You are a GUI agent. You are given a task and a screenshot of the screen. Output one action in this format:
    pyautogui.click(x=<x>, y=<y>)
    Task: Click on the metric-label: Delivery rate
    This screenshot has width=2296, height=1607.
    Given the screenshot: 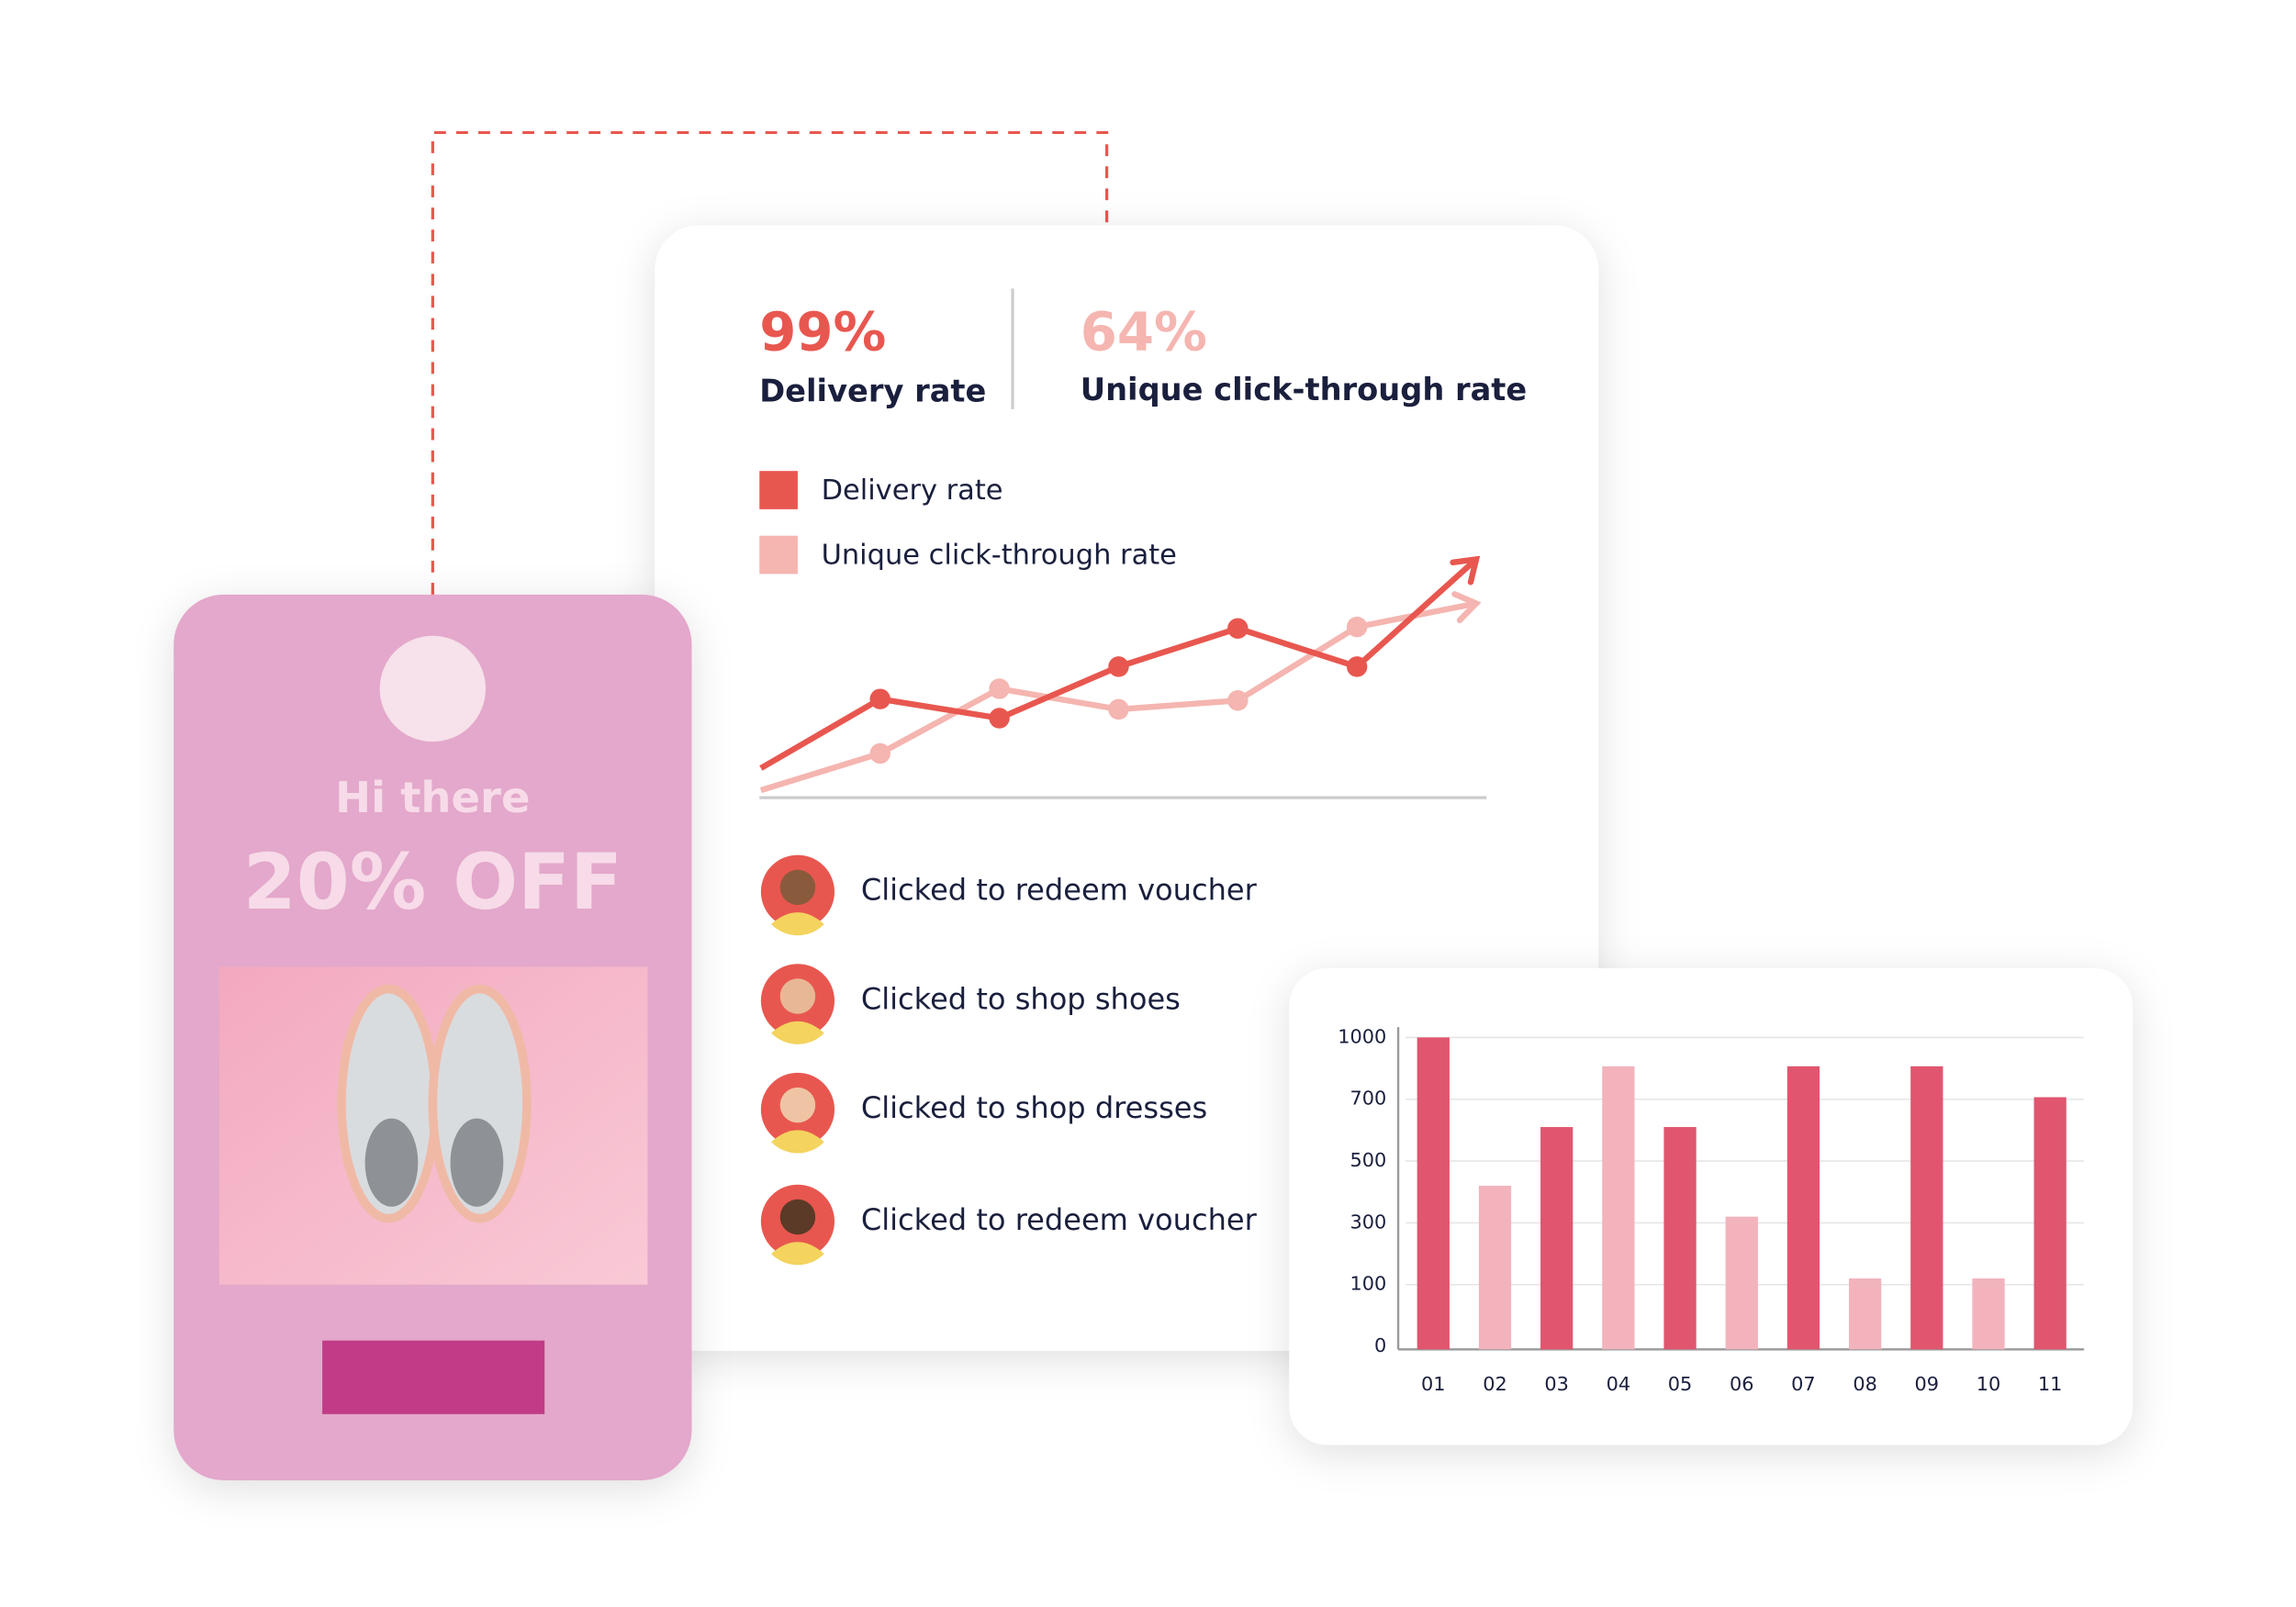 What is the action you would take?
    pyautogui.click(x=872, y=391)
    